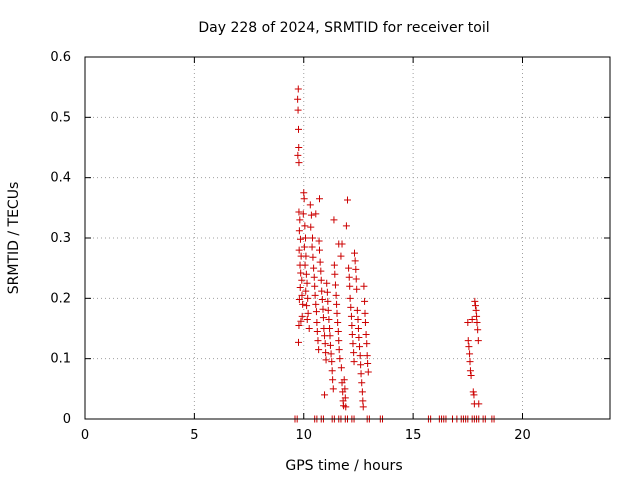 Image resolution: width=640 pixels, height=480 pixels. I want to click on y-tick-label: 0, so click(67, 419).